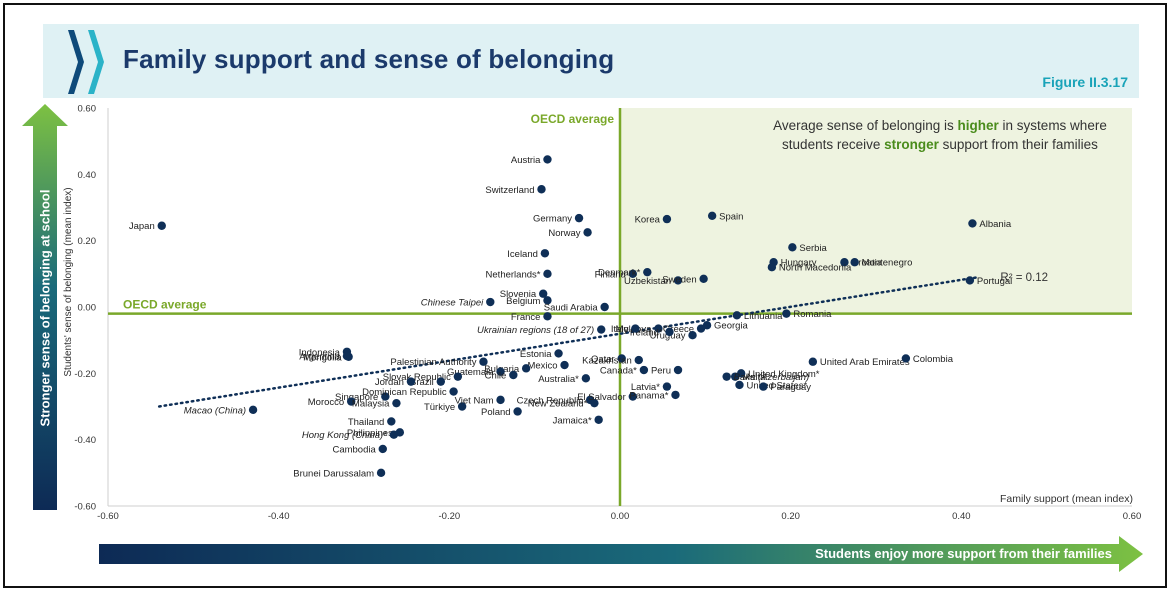  Describe the element at coordinates (366, 422) in the screenshot. I see `data-point-label: Thailand` at that location.